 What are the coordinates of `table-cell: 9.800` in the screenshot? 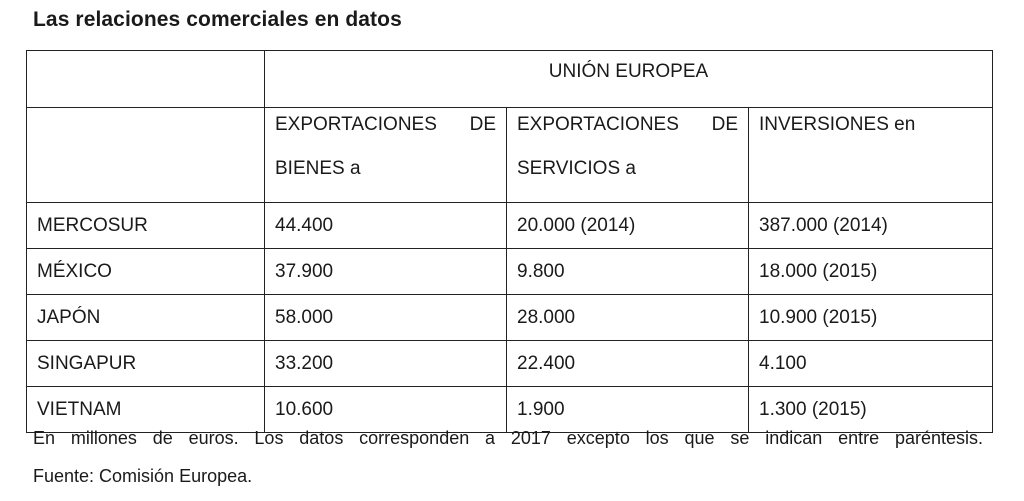 It's located at (627, 271).